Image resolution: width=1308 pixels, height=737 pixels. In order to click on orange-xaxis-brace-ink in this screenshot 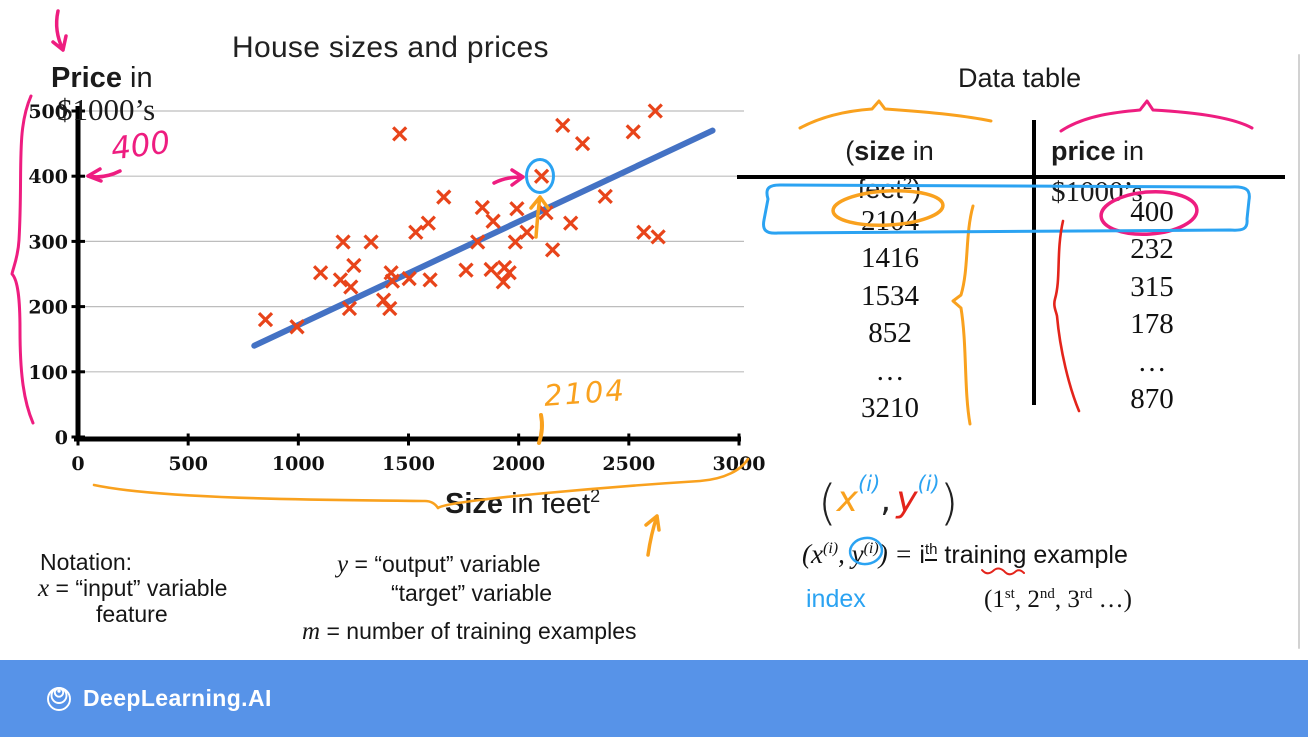, I will do `click(421, 483)`.